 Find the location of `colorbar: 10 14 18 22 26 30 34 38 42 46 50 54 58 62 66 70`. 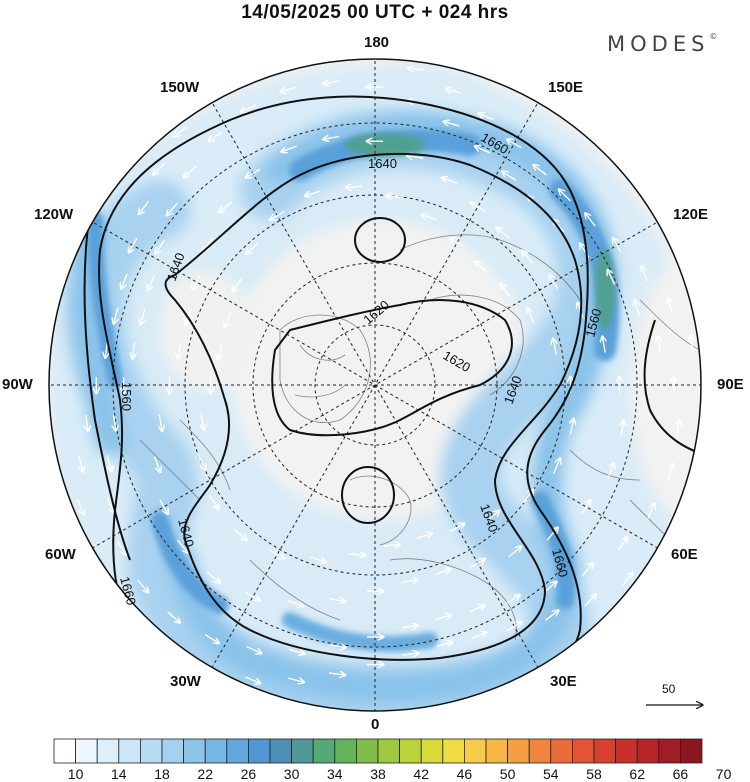

colorbar: 10 14 18 22 26 30 34 38 42 46 50 54 58 62 66 70 is located at coordinates (392, 760).